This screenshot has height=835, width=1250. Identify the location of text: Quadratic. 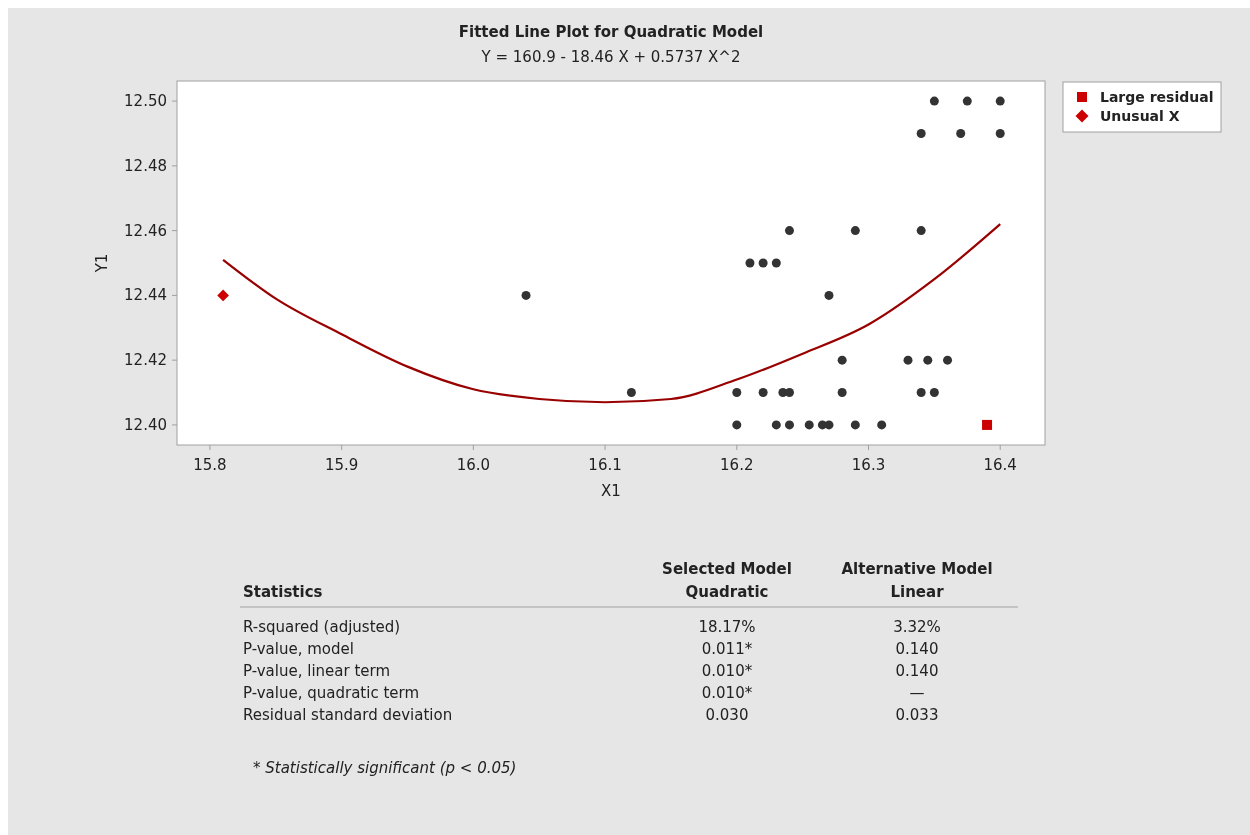
(727, 592).